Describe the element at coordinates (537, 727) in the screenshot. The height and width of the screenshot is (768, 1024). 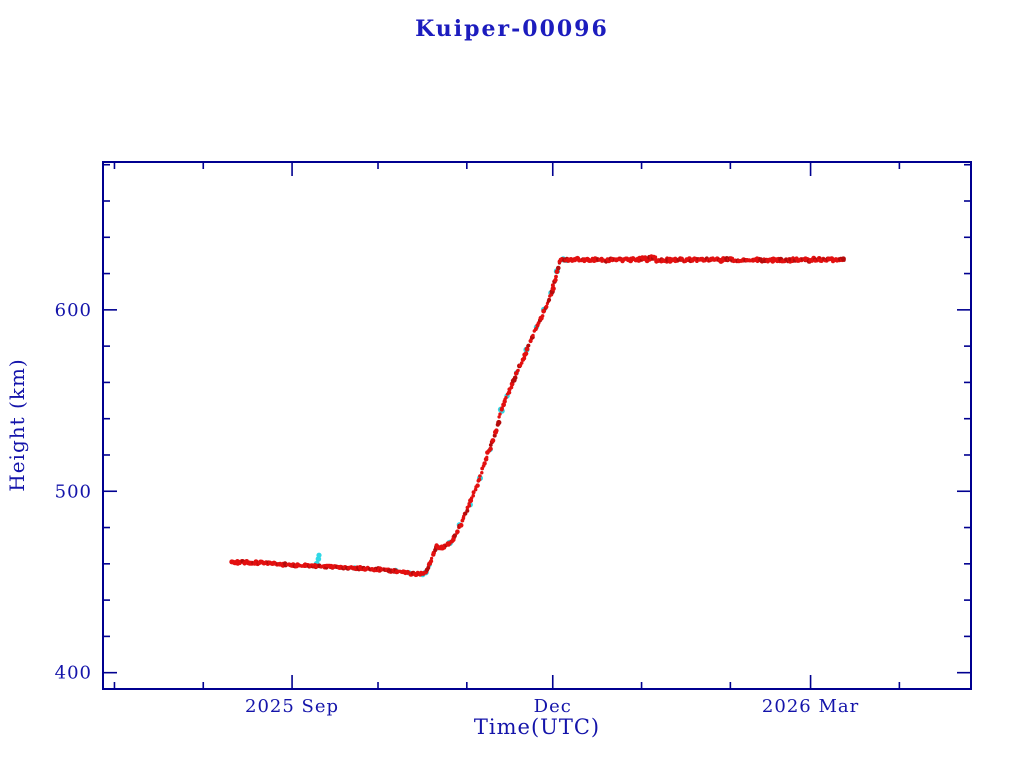
I see `x-axis-title: Time(UTC)` at that location.